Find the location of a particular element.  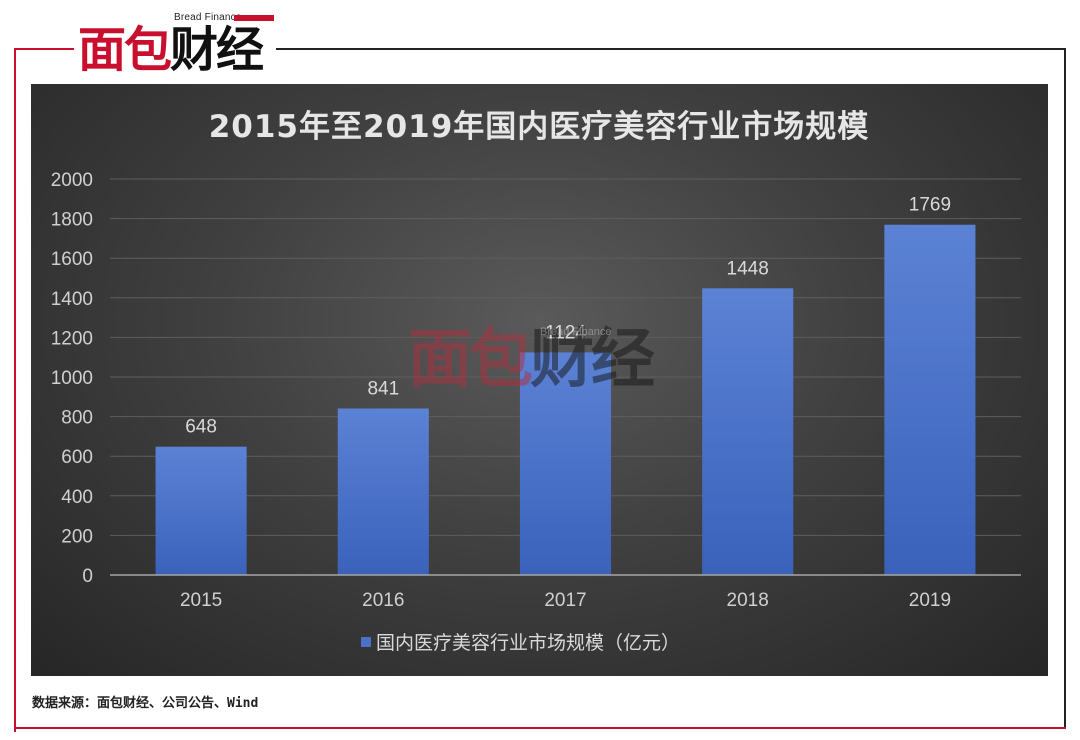

y-tick-label: 600 is located at coordinates (77, 457).